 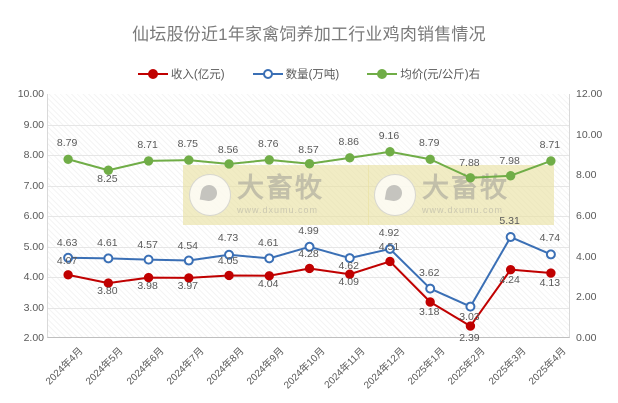 What do you see at coordinates (586, 216) in the screenshot?
I see `y-axis-right-tick: 6.00` at bounding box center [586, 216].